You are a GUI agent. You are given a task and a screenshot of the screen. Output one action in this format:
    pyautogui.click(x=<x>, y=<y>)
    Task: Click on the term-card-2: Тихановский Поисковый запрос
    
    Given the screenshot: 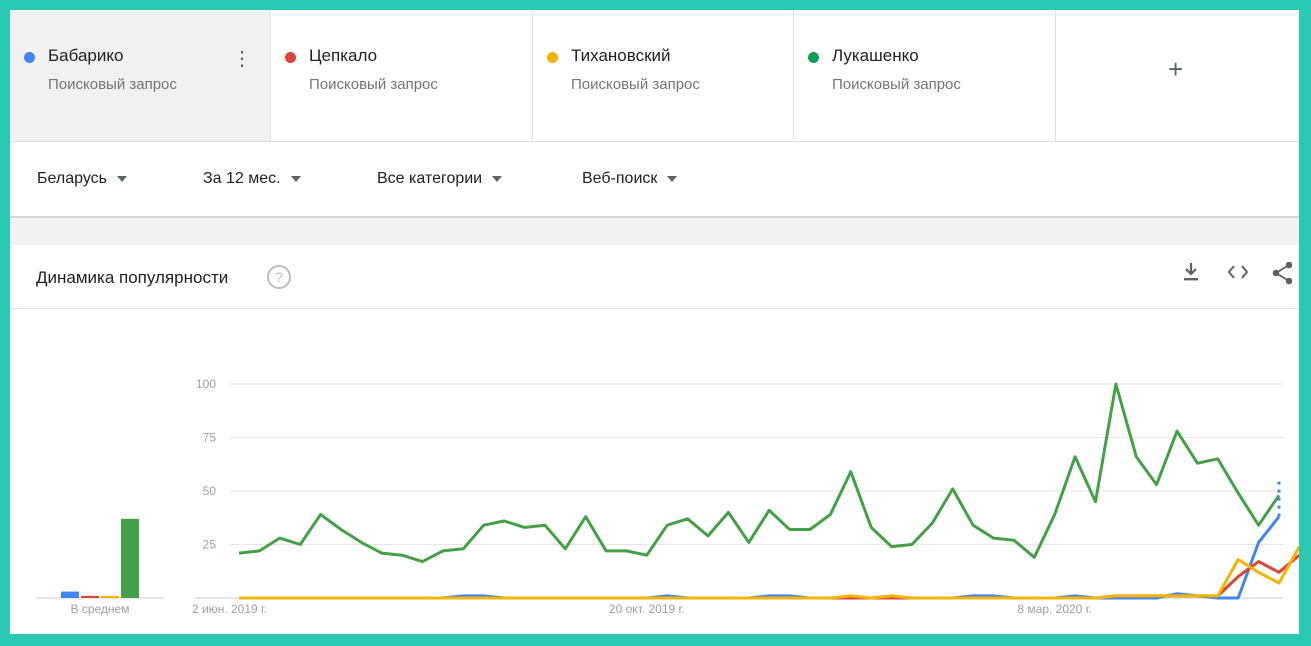 What is the action you would take?
    pyautogui.click(x=663, y=75)
    